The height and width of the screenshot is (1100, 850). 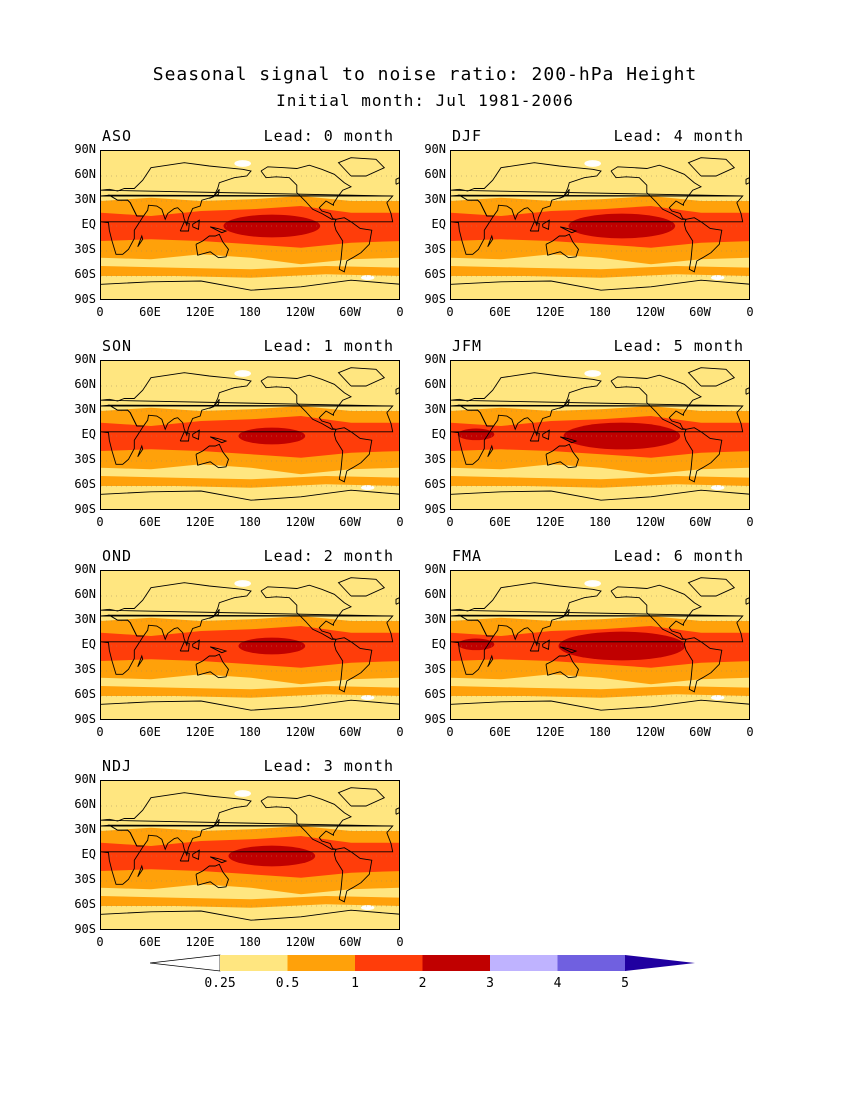 What do you see at coordinates (678, 346) in the screenshot?
I see `panel-lead-label: Lead: 5 month` at bounding box center [678, 346].